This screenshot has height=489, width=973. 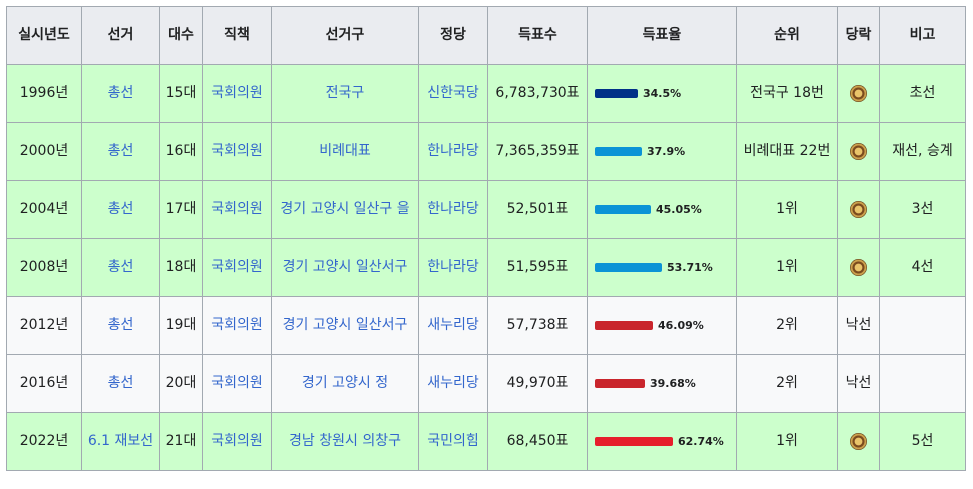 I want to click on party-cell: 한나라당, so click(x=453, y=267).